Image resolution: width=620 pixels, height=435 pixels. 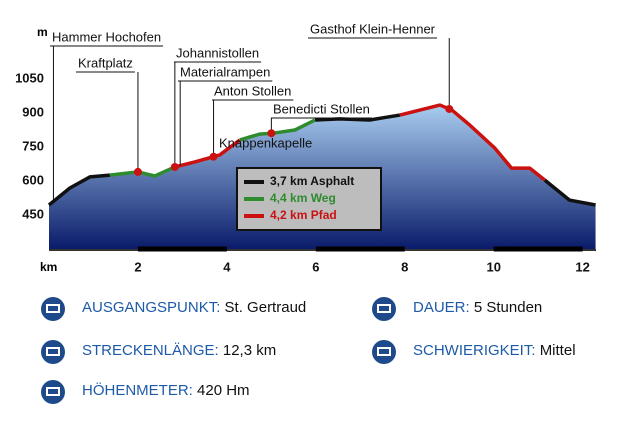 I want to click on info-value: Mittel, so click(x=557, y=350).